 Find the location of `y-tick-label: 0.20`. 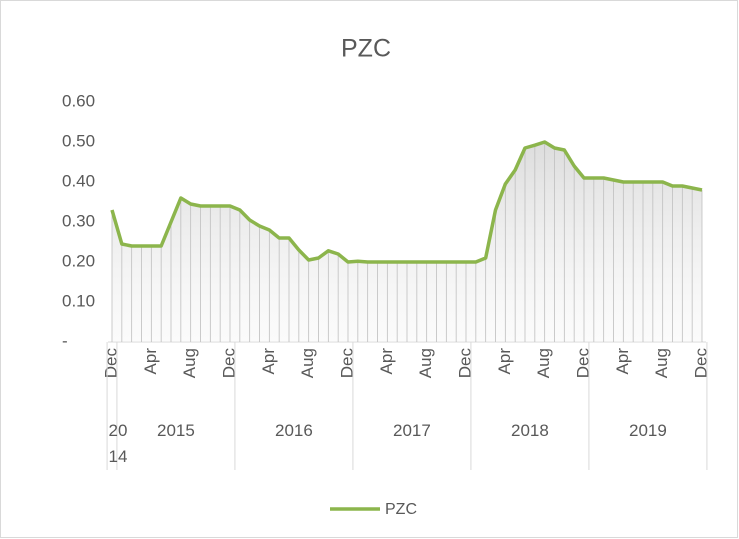

y-tick-label: 0.20 is located at coordinates (78, 260).